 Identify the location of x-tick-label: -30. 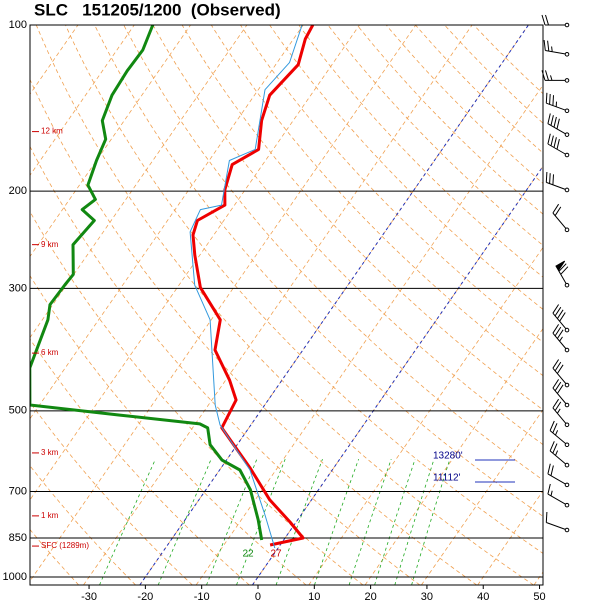
(89, 597).